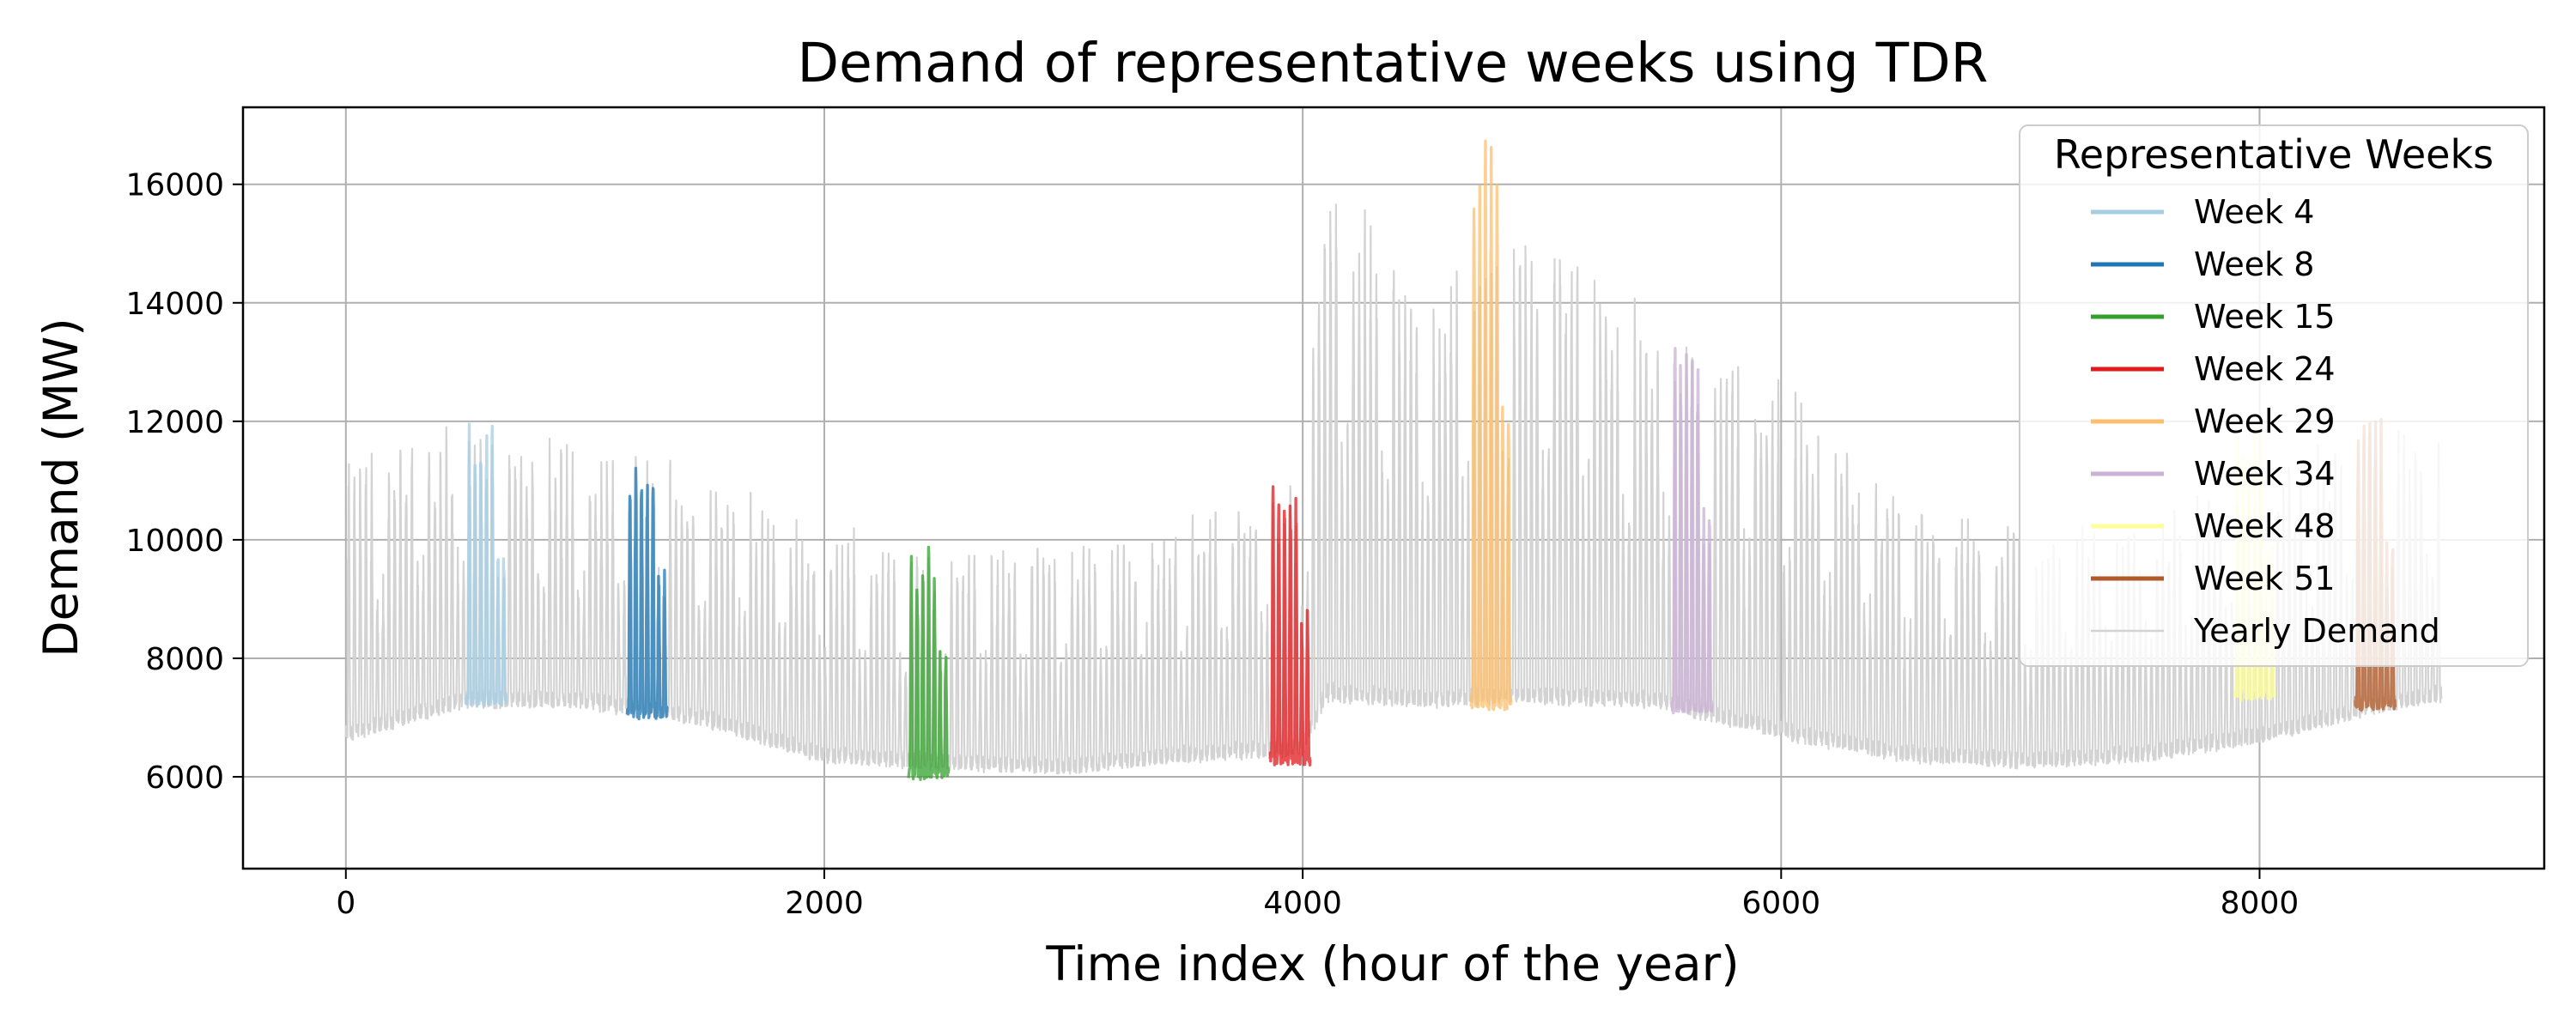  I want to click on y-tick-label: 10000, so click(175, 541).